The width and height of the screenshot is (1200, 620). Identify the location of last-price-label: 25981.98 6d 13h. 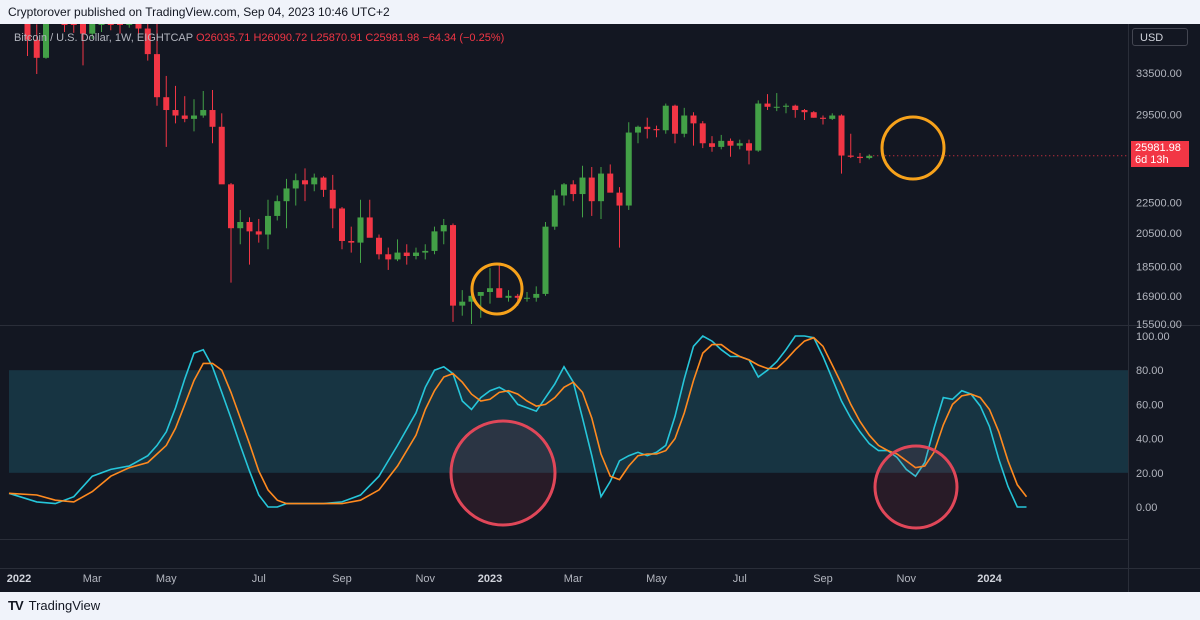
(1160, 154).